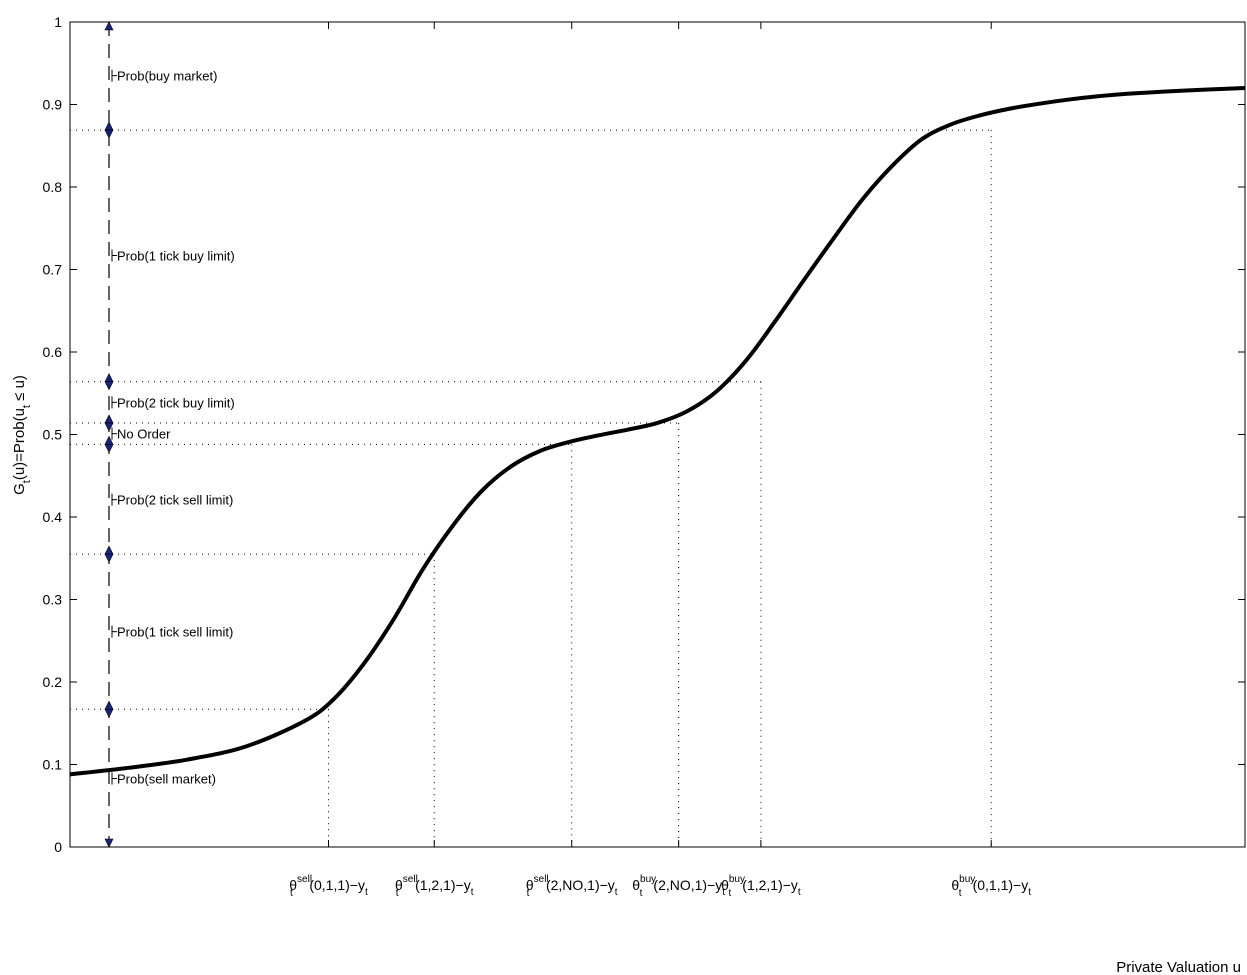  Describe the element at coordinates (176, 402) in the screenshot. I see `annotation-label: Prob(2 tick buy limit)` at that location.